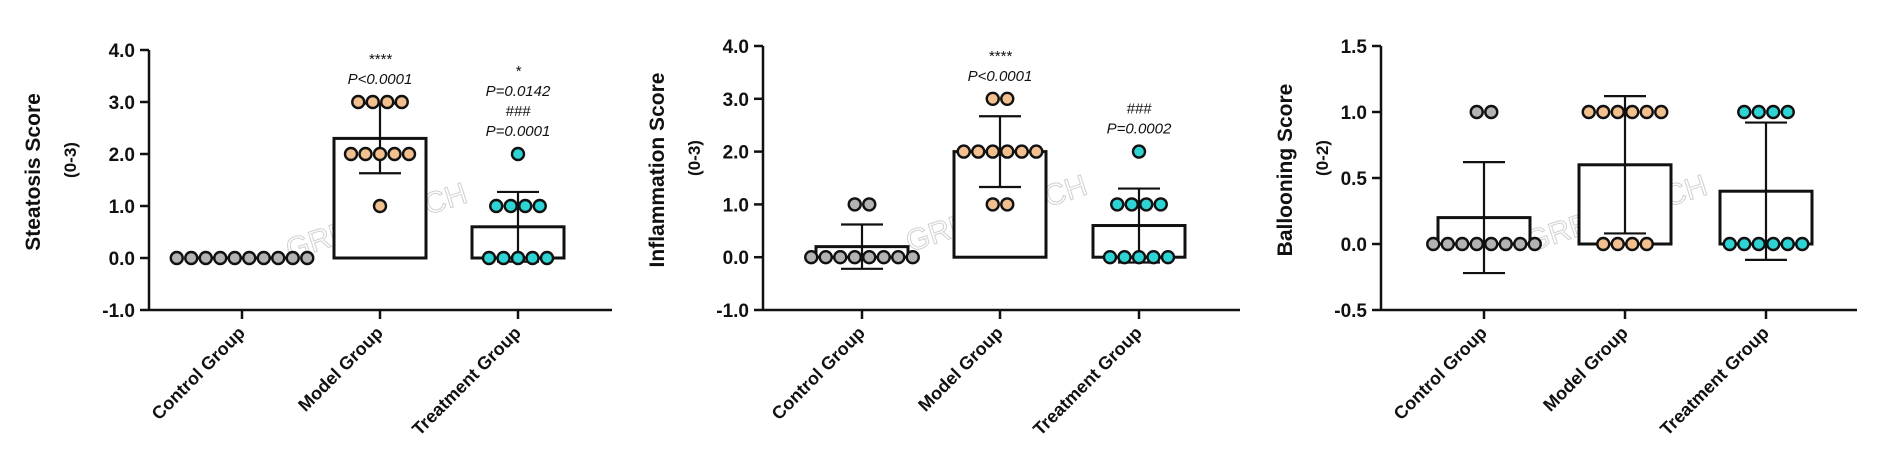  What do you see at coordinates (694, 158) in the screenshot?
I see `y-axis-subtitle: (0-3)` at bounding box center [694, 158].